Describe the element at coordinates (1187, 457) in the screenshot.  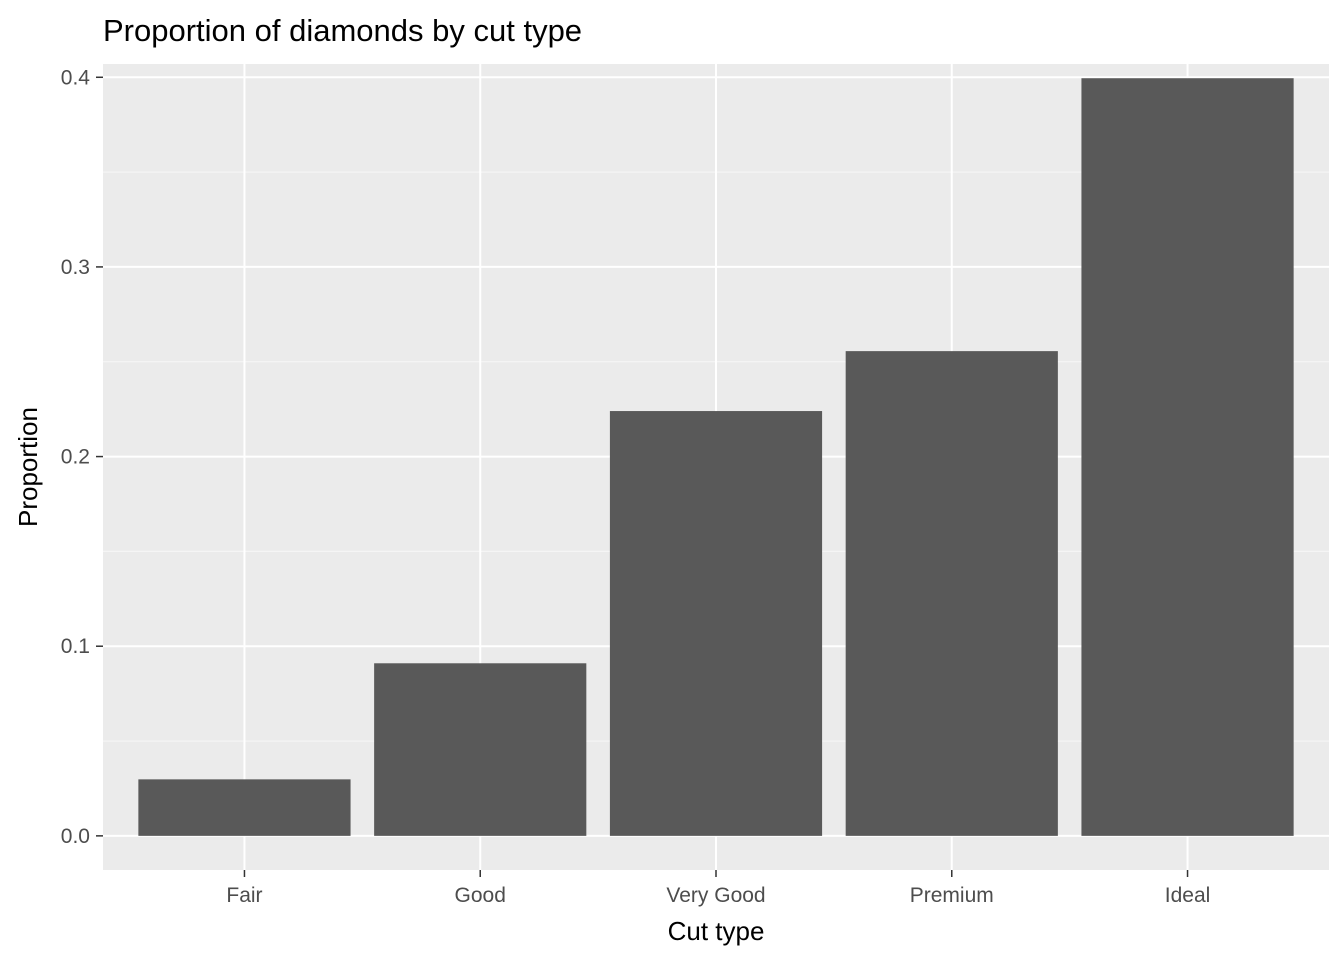
I see `bar-ideal` at that location.